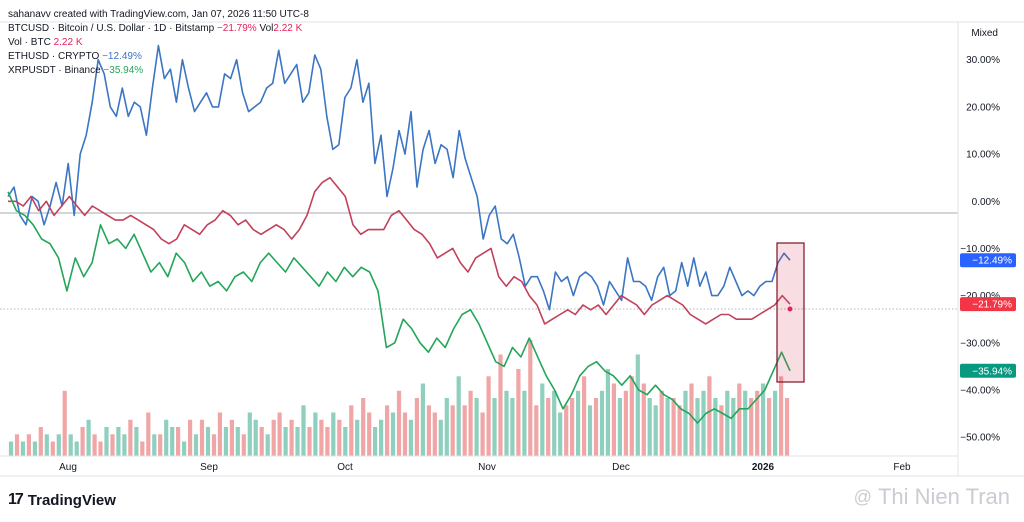 This screenshot has height=522, width=1024. What do you see at coordinates (980, 438) in the screenshot?
I see `y-tick-label: −50.00%` at bounding box center [980, 438].